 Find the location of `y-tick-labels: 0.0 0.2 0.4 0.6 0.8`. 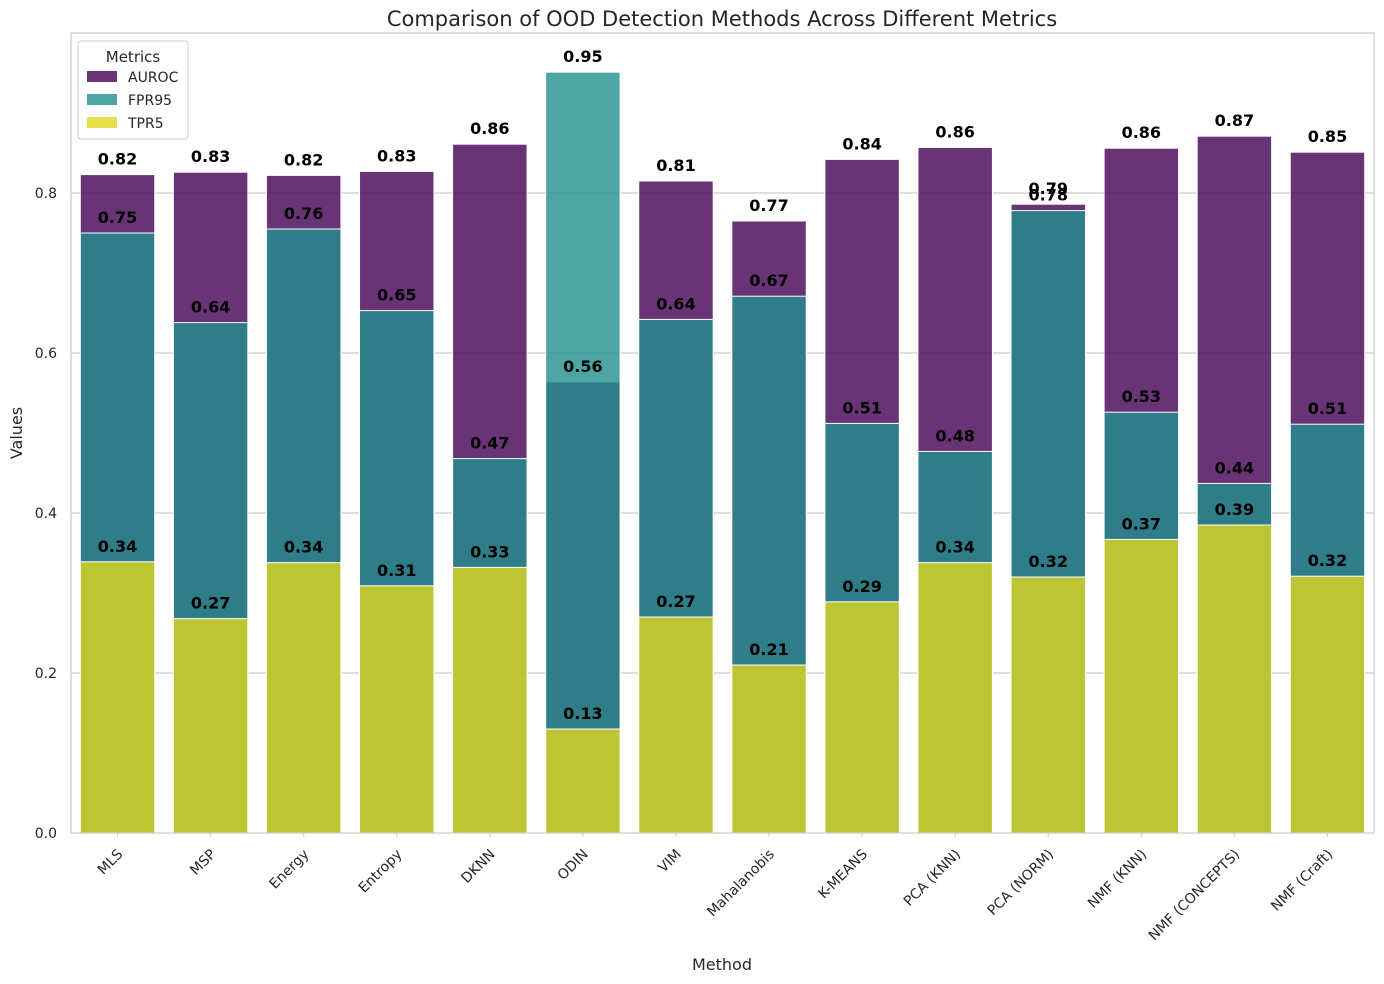

y-tick-labels: 0.0 0.2 0.4 0.6 0.8 is located at coordinates (46, 514).